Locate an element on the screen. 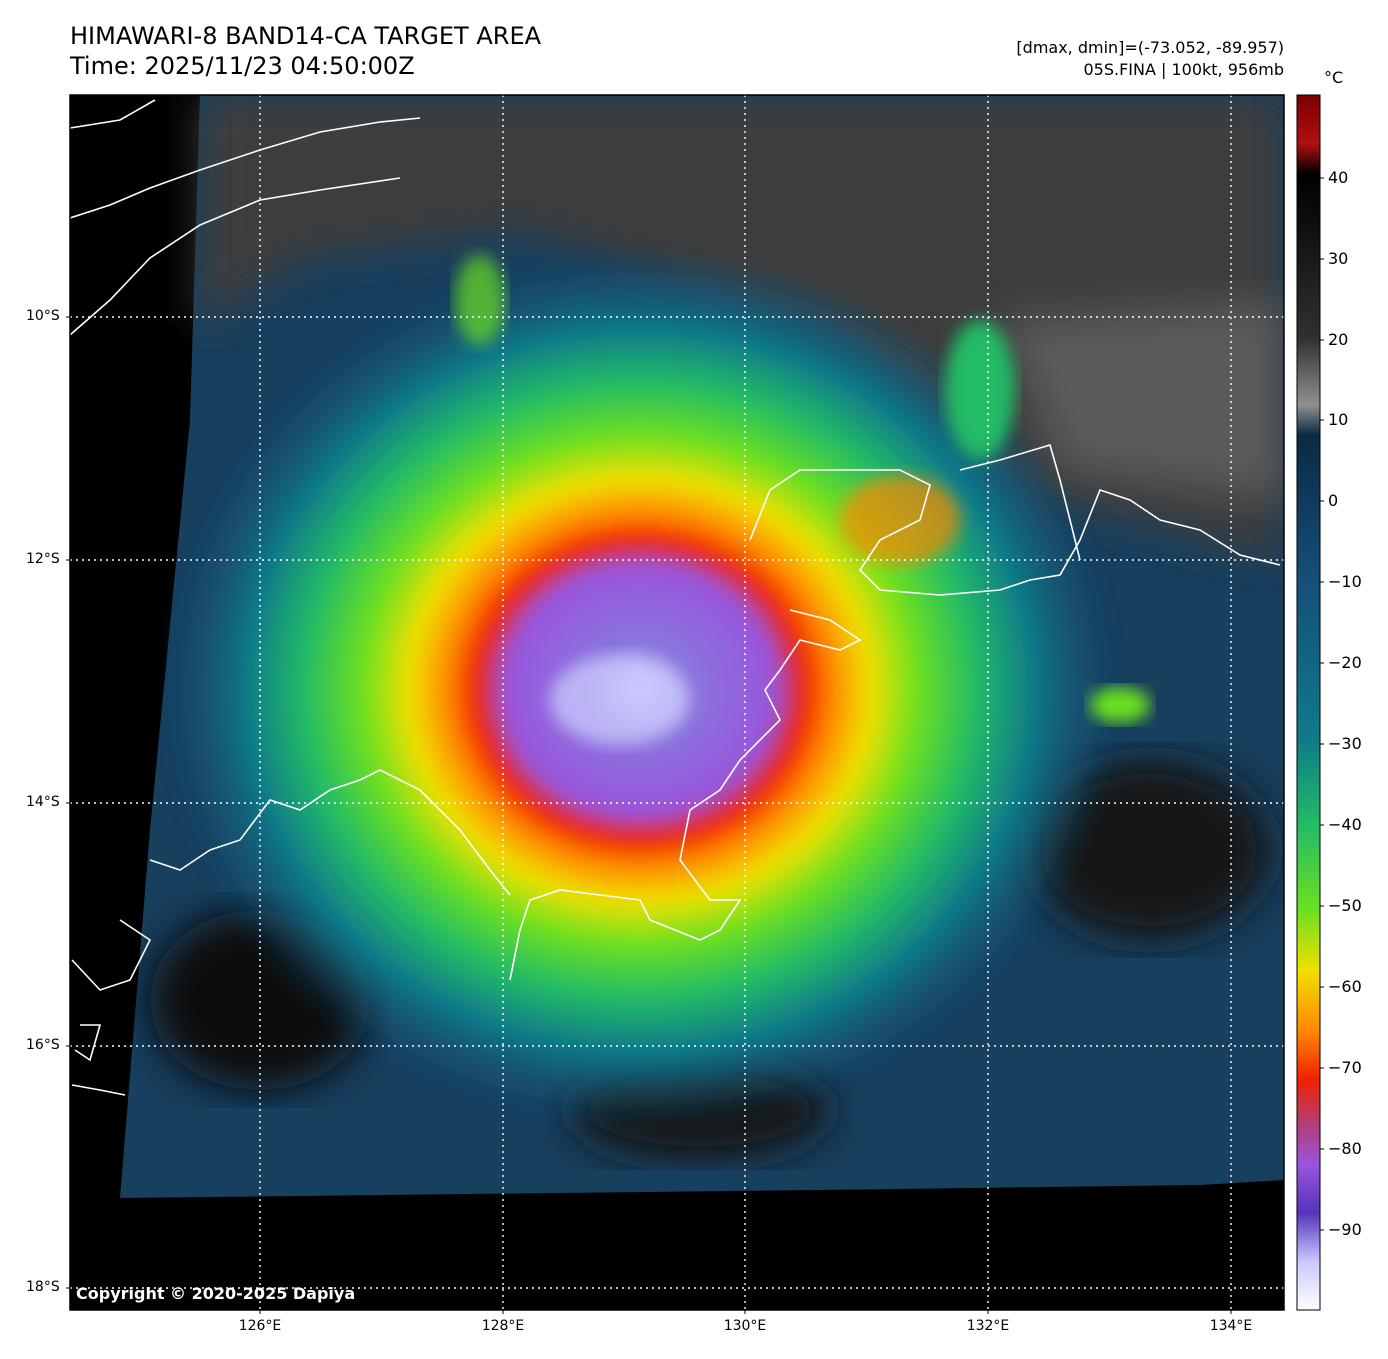 The image size is (1388, 1359). colorbar-ticks is located at coordinates (1322, 704).